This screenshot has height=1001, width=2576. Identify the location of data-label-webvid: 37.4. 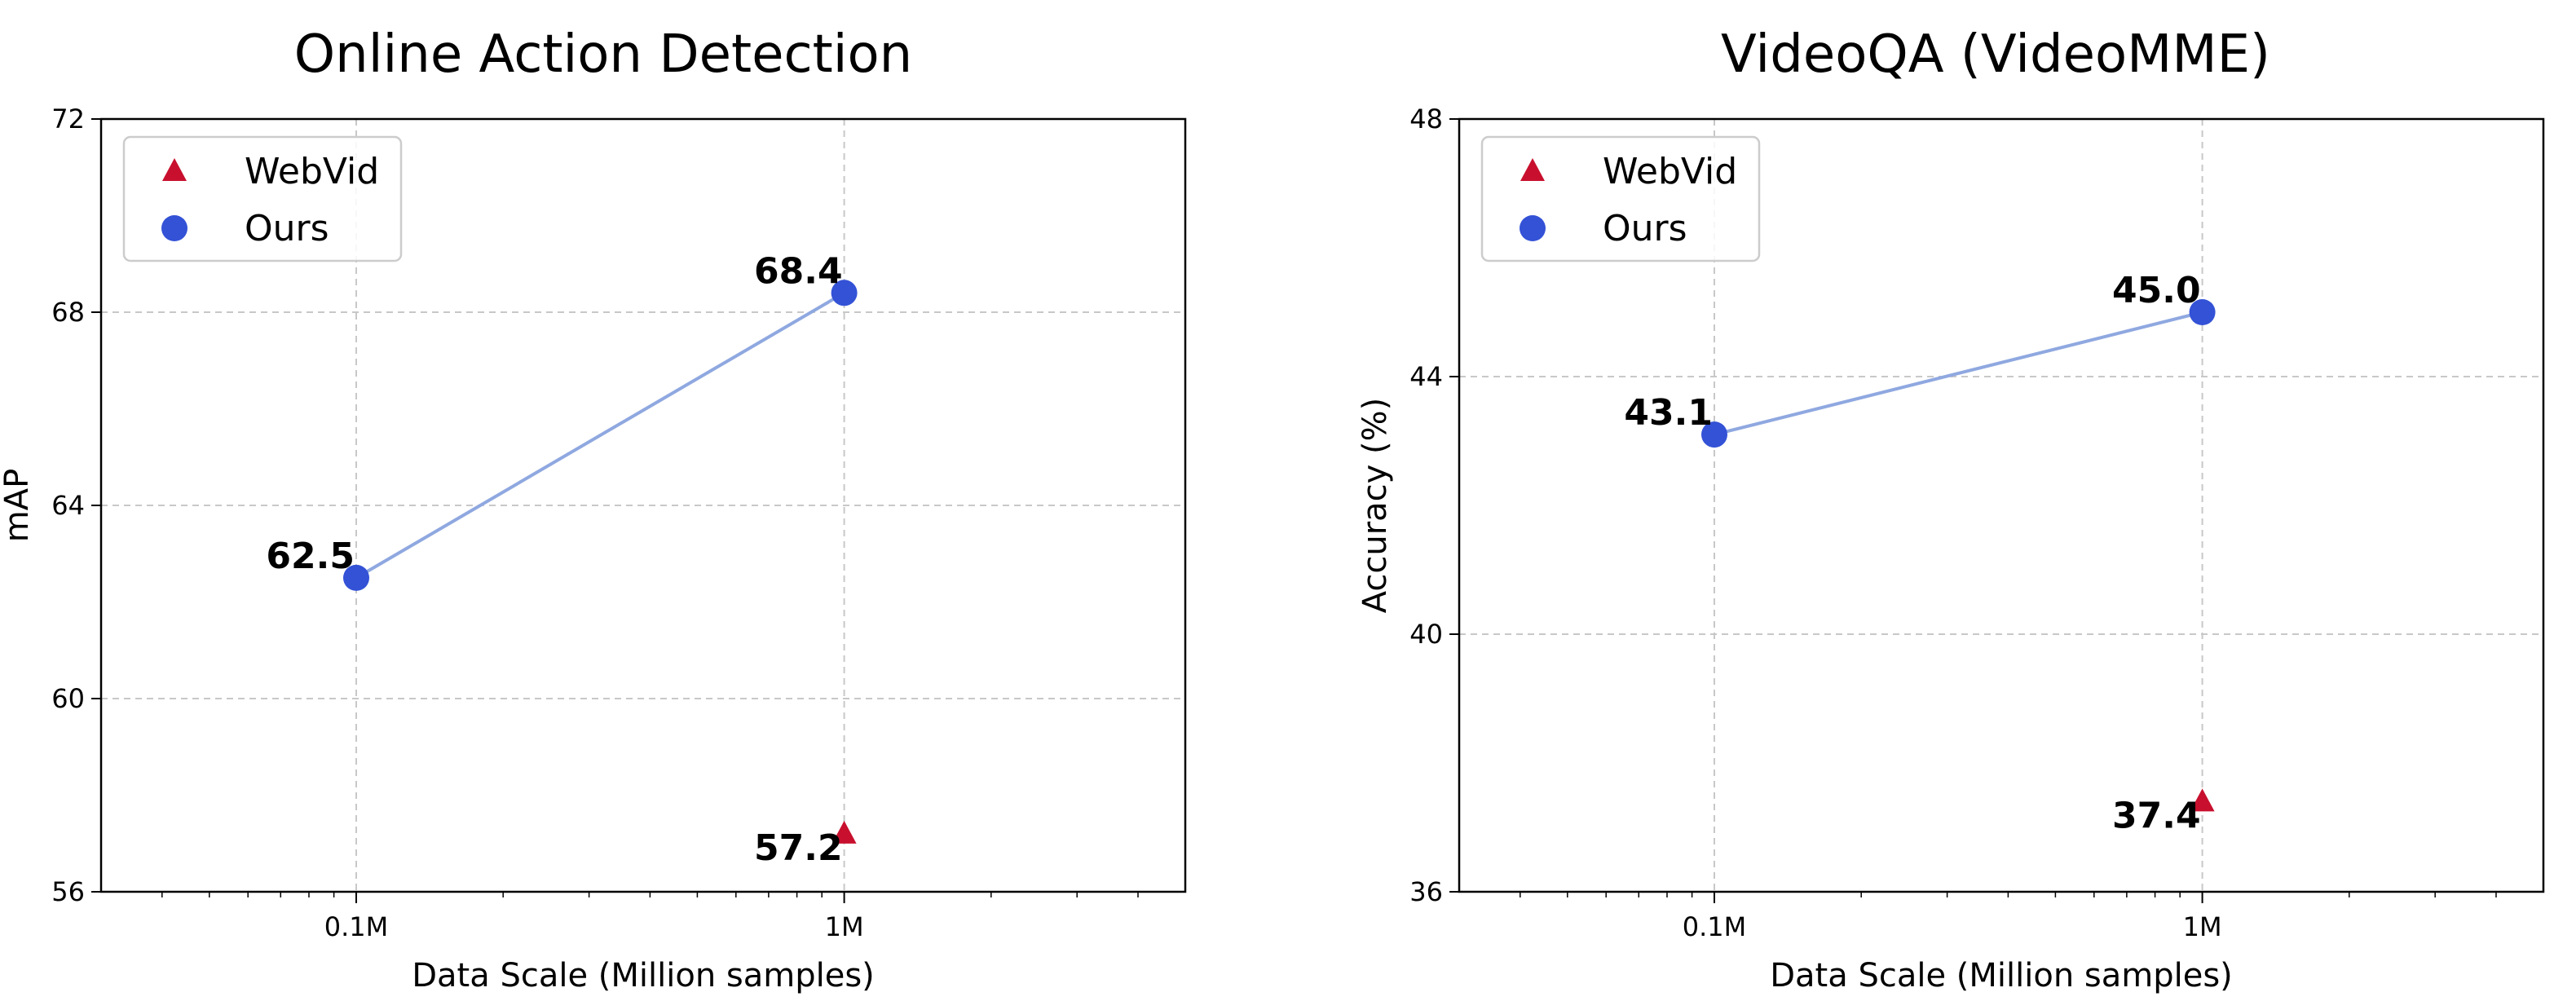
(2156, 815).